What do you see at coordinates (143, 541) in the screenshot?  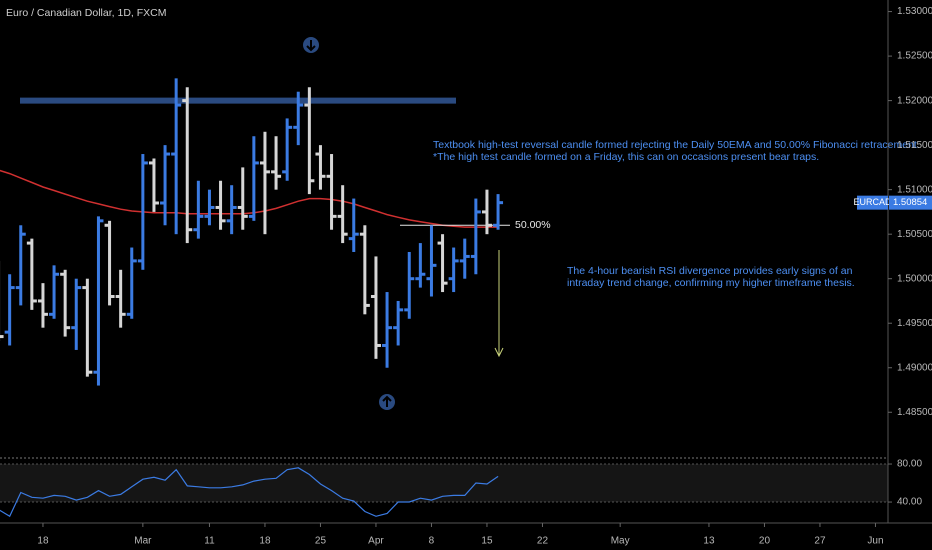 I see `x-tick-label: Mar` at bounding box center [143, 541].